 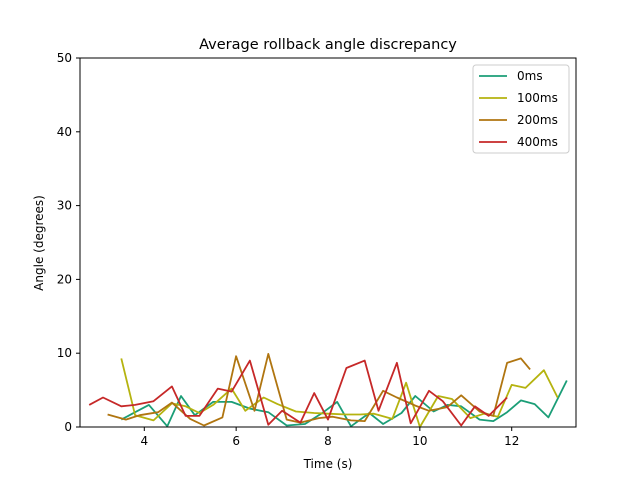 I want to click on legend-label-1: 100ms, so click(x=537, y=98).